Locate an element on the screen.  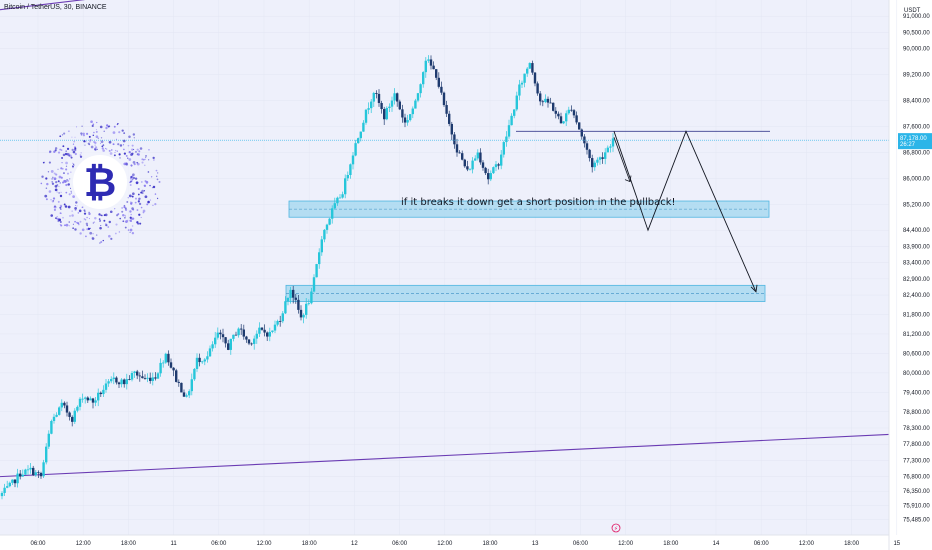
y-tick-label: 85,200.00 is located at coordinates (916, 205).